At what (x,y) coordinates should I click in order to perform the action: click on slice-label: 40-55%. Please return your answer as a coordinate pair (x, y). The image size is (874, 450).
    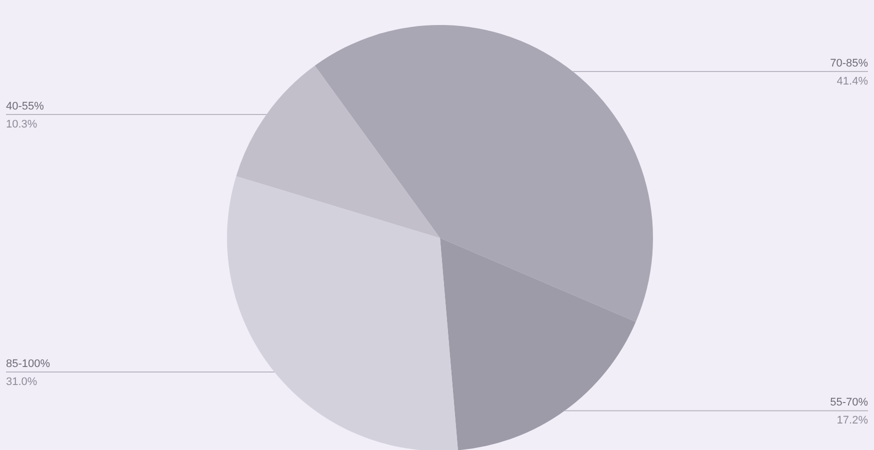
    Looking at the image, I should click on (25, 106).